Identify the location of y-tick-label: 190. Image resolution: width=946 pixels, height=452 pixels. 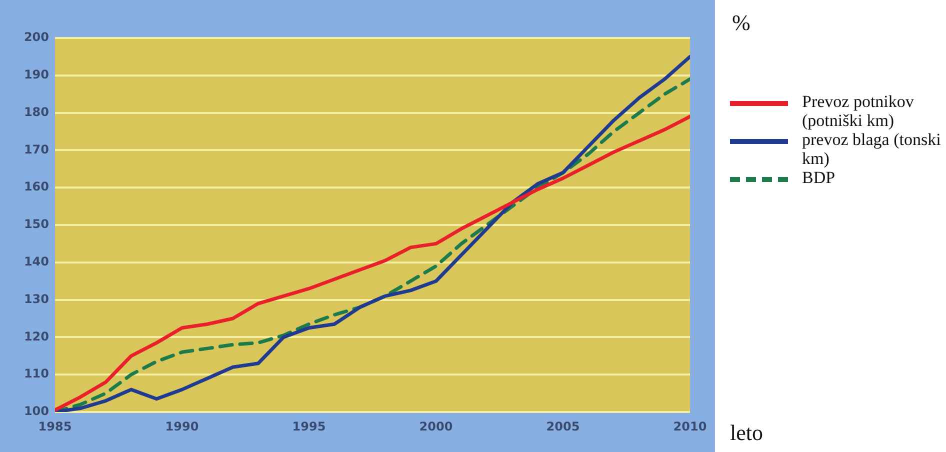
(36, 75).